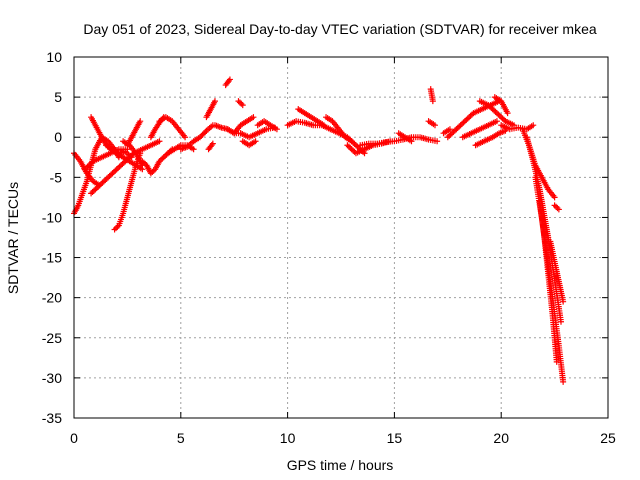 This screenshot has height=480, width=640. I want to click on series-s35, so click(490, 138).